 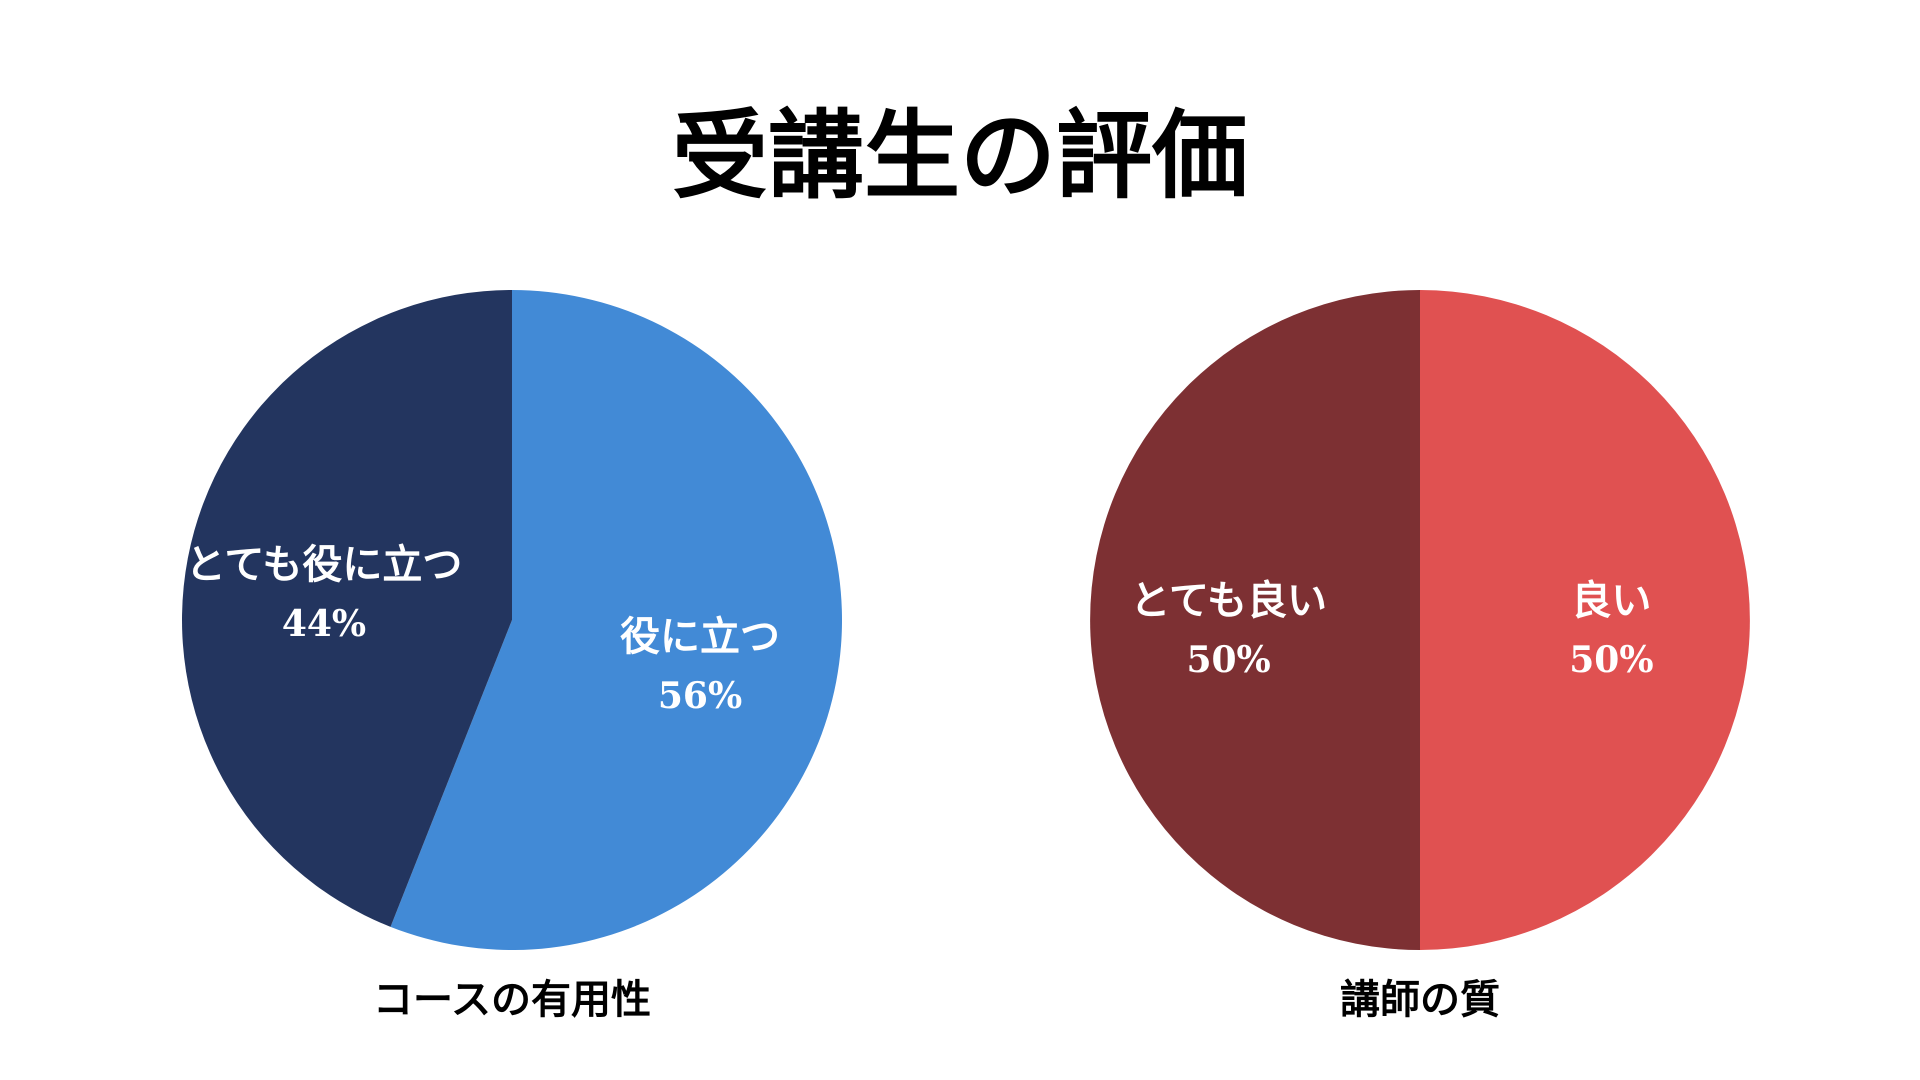 What do you see at coordinates (1228, 601) in the screenshot?
I see `slice-name-label: とても良い` at bounding box center [1228, 601].